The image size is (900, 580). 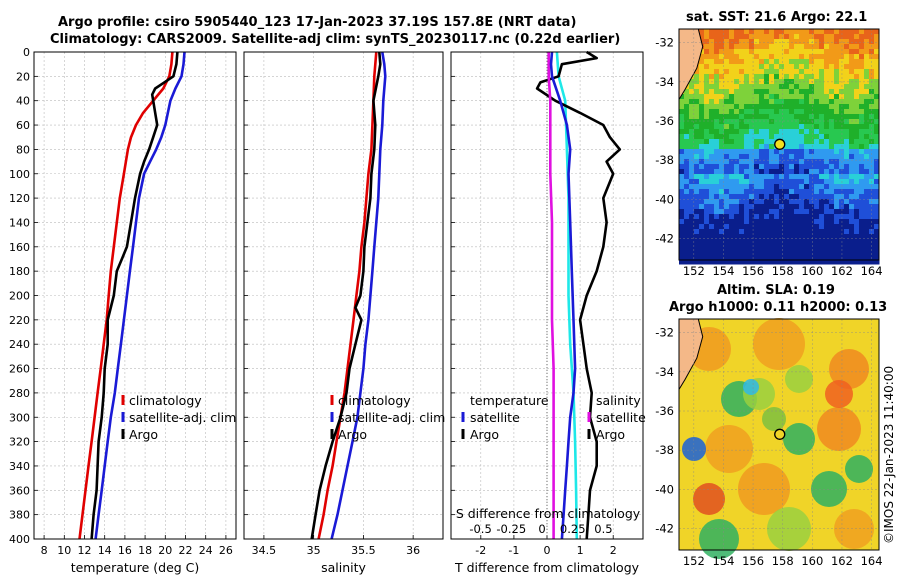 What do you see at coordinates (563, 295) in the screenshot?
I see `series-line-salinity-argo` at bounding box center [563, 295].